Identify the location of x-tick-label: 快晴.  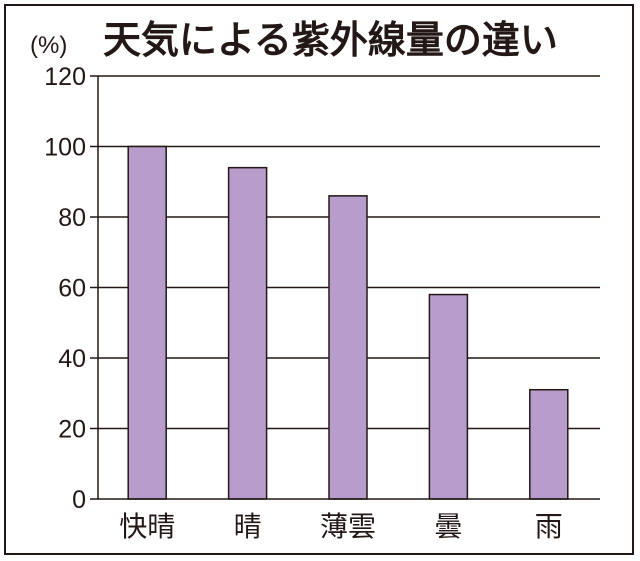
(147, 526).